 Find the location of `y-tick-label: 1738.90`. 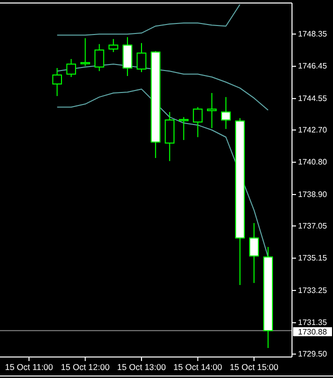

y-tick-label: 1738.90 is located at coordinates (313, 194).